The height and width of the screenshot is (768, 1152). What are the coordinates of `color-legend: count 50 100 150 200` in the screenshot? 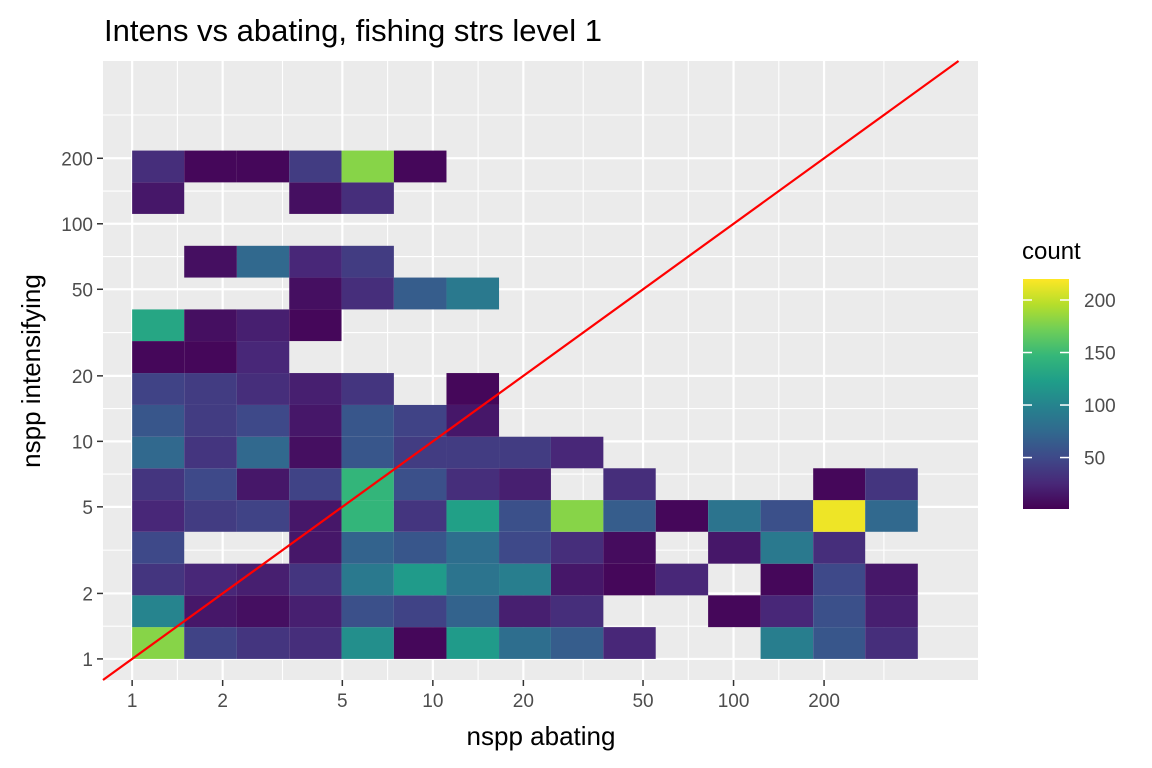 It's located at (1069, 373).